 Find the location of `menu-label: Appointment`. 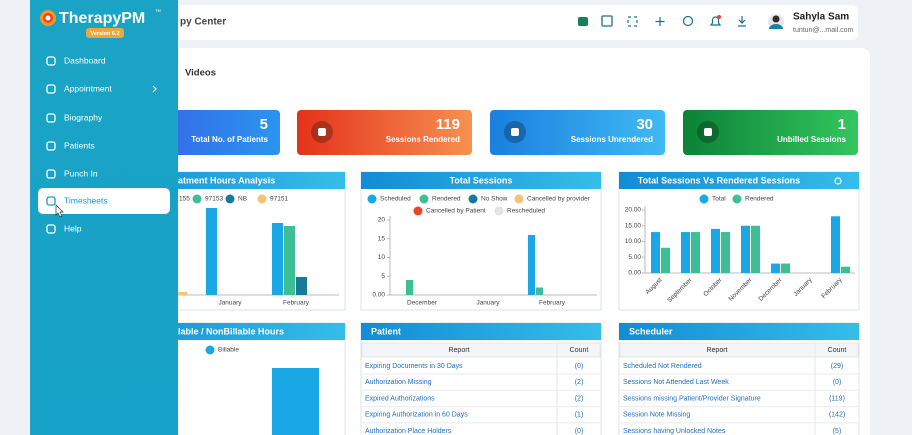

menu-label: Appointment is located at coordinates (88, 88).